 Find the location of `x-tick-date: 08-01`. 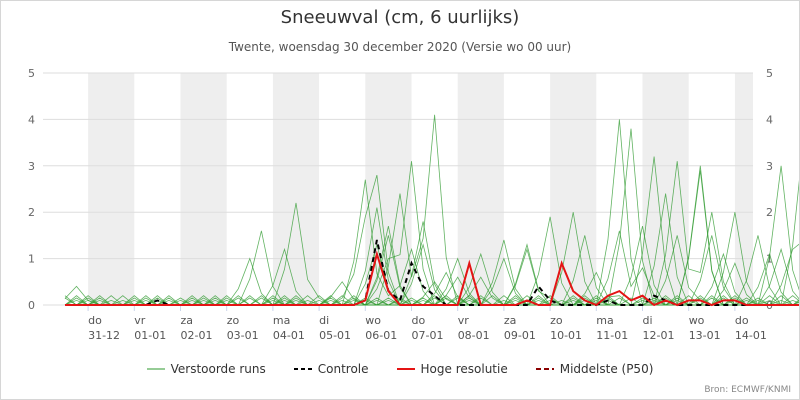

x-tick-date: 08-01 is located at coordinates (474, 335).